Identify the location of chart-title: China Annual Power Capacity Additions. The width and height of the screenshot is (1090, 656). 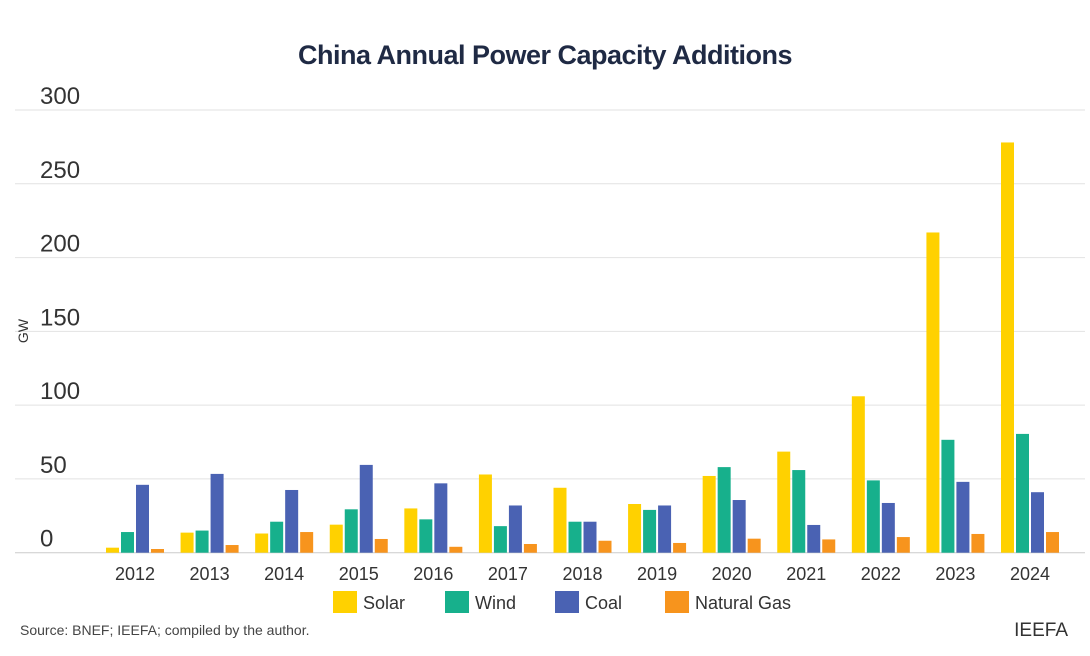
(545, 55).